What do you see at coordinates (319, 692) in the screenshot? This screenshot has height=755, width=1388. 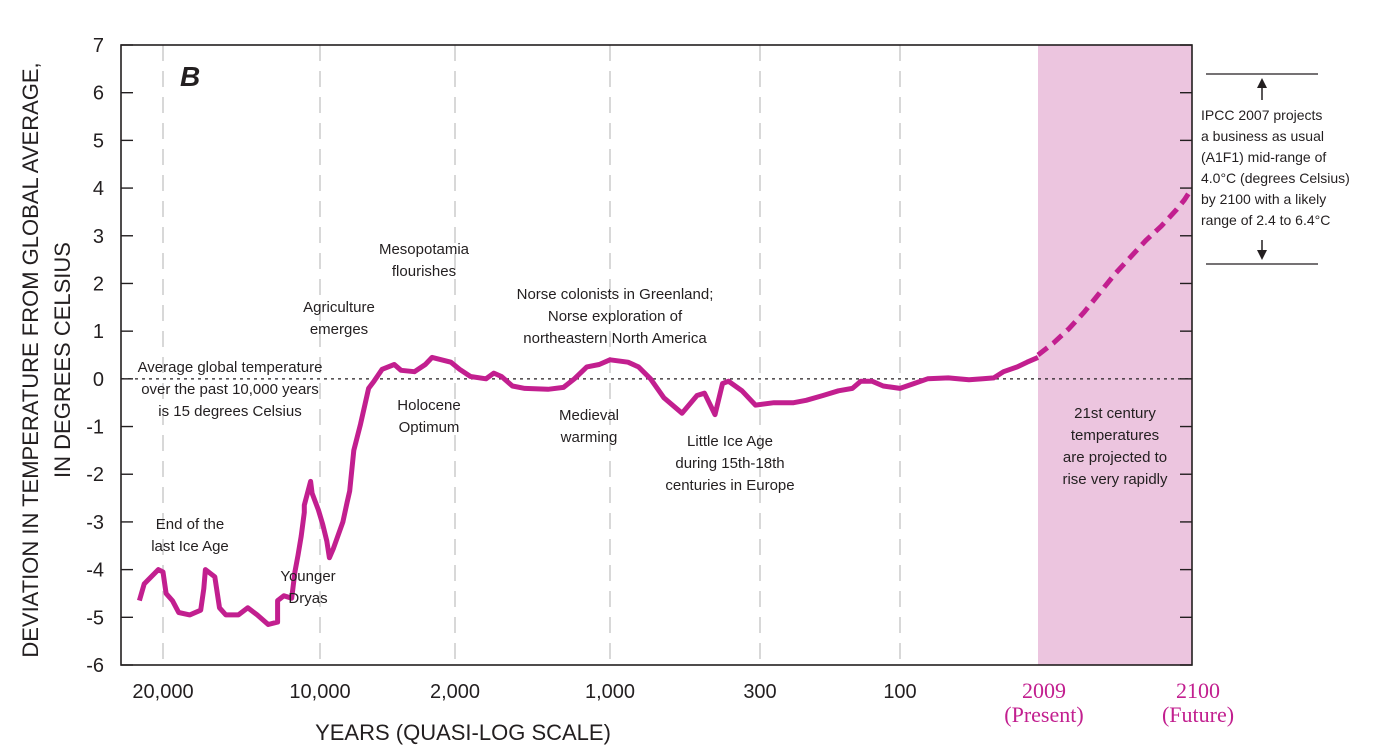 I see `x-tick-label: 10,000` at bounding box center [319, 692].